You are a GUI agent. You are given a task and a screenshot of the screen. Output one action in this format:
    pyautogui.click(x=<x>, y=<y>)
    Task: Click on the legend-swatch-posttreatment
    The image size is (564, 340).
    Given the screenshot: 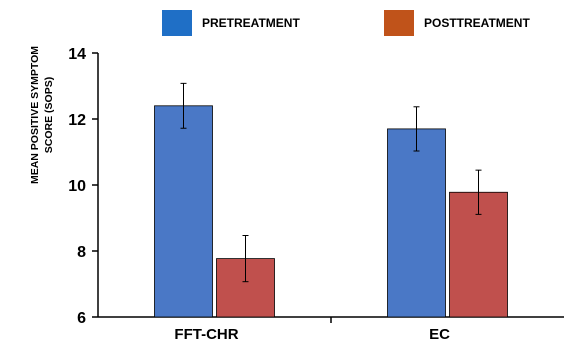 What is the action you would take?
    pyautogui.click(x=399, y=23)
    